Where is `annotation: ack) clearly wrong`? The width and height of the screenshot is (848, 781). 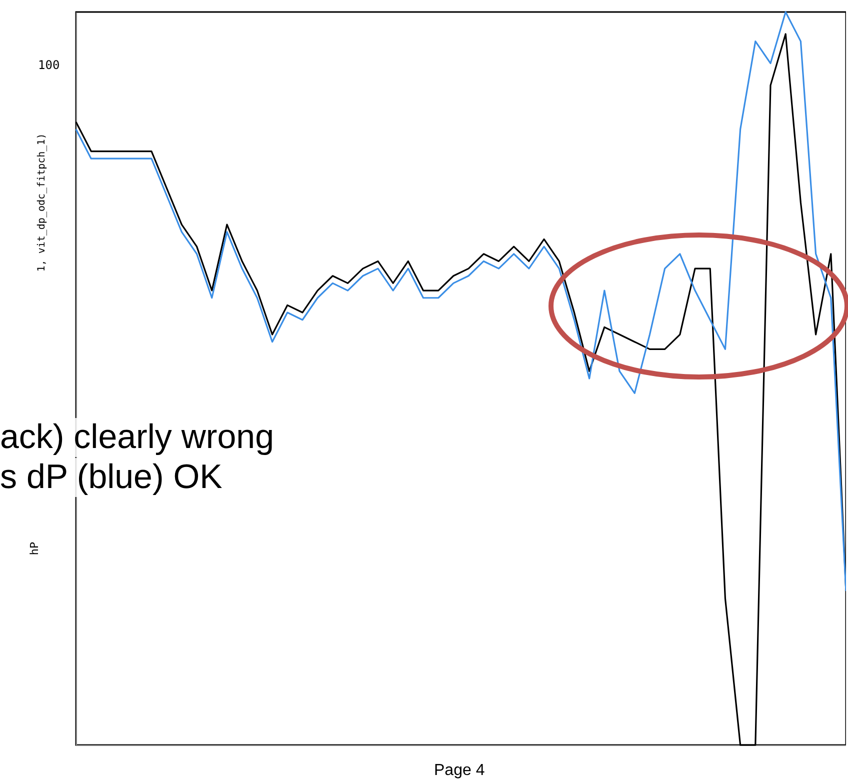 annotation: ack) clearly wrong is located at coordinates (137, 437).